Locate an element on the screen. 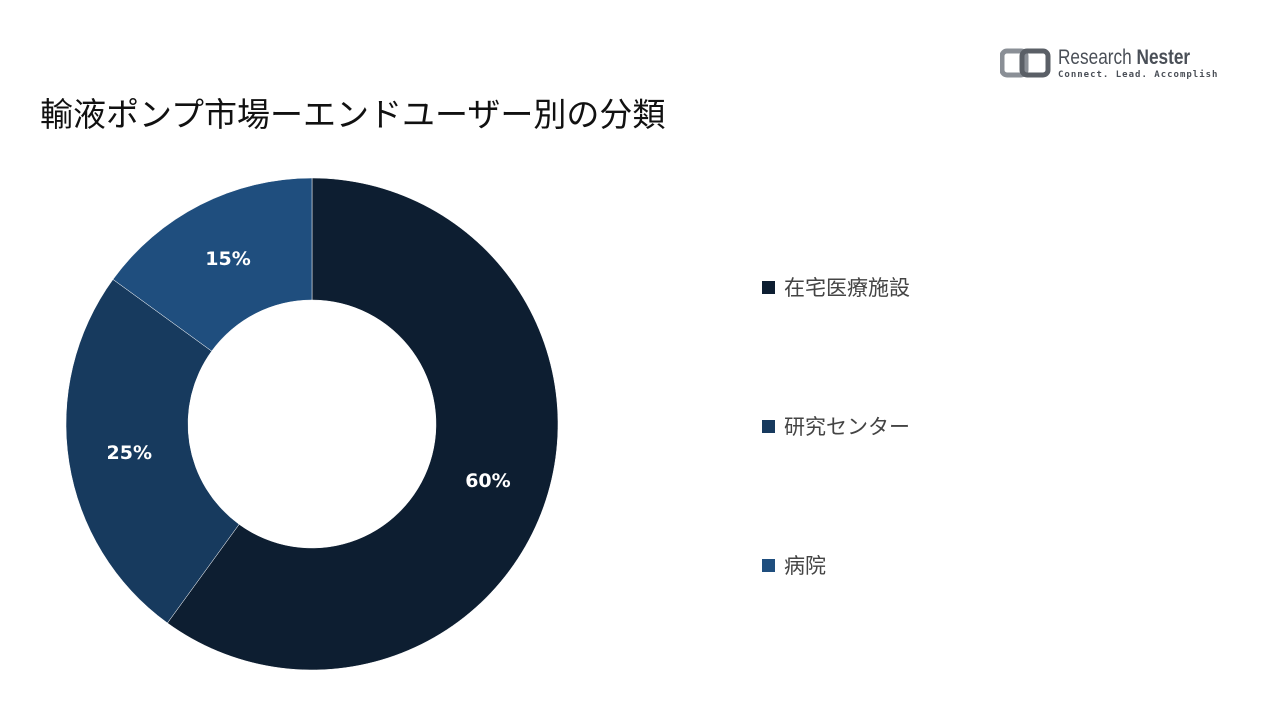 This screenshot has height=720, width=1280. legend-item-0: 在宅医療施設 is located at coordinates (836, 287).